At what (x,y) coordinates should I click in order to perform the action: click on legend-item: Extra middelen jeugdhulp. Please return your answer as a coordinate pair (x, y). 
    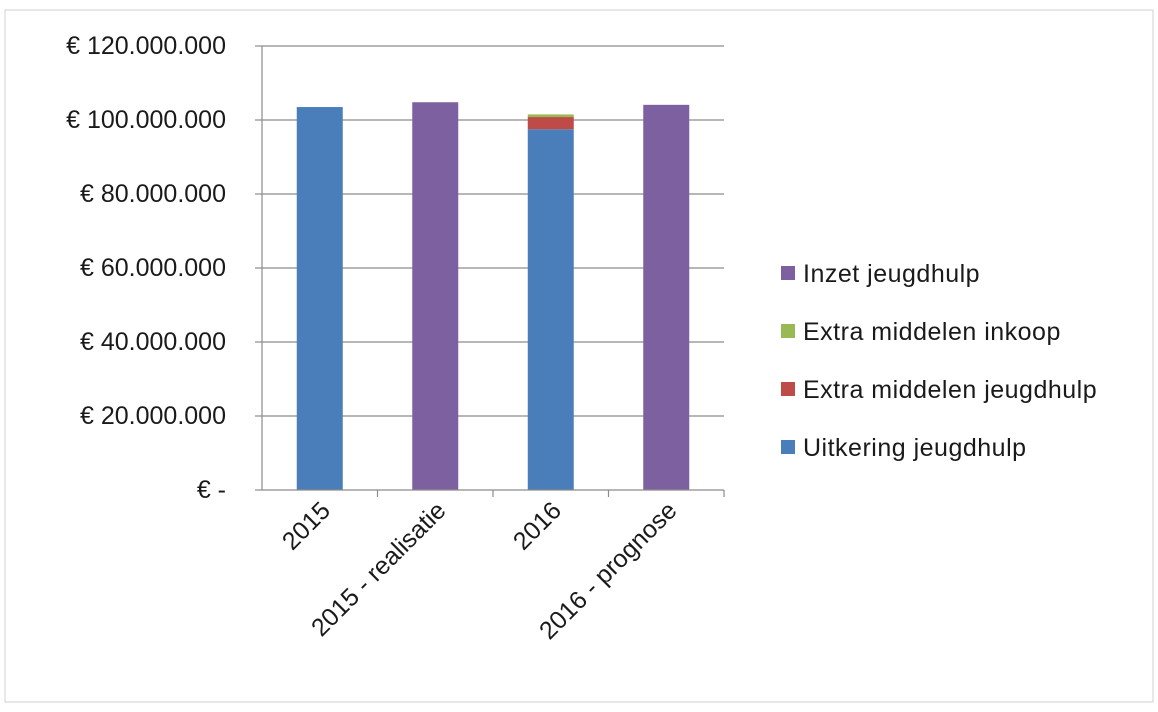
    Looking at the image, I should click on (939, 390).